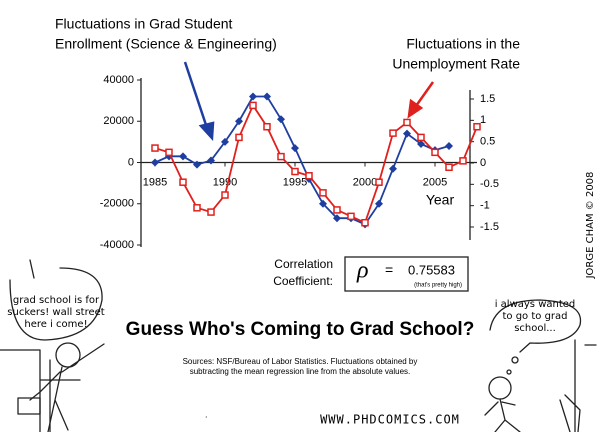 The image size is (600, 432). I want to click on x-tick-label: 1990, so click(225, 182).